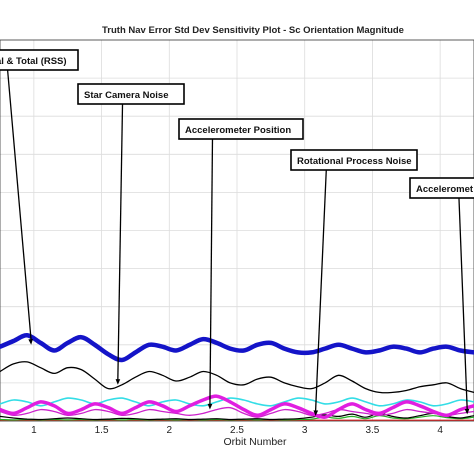  What do you see at coordinates (441, 296) in the screenshot?
I see `annotation-5: Acceleromet` at bounding box center [441, 296].